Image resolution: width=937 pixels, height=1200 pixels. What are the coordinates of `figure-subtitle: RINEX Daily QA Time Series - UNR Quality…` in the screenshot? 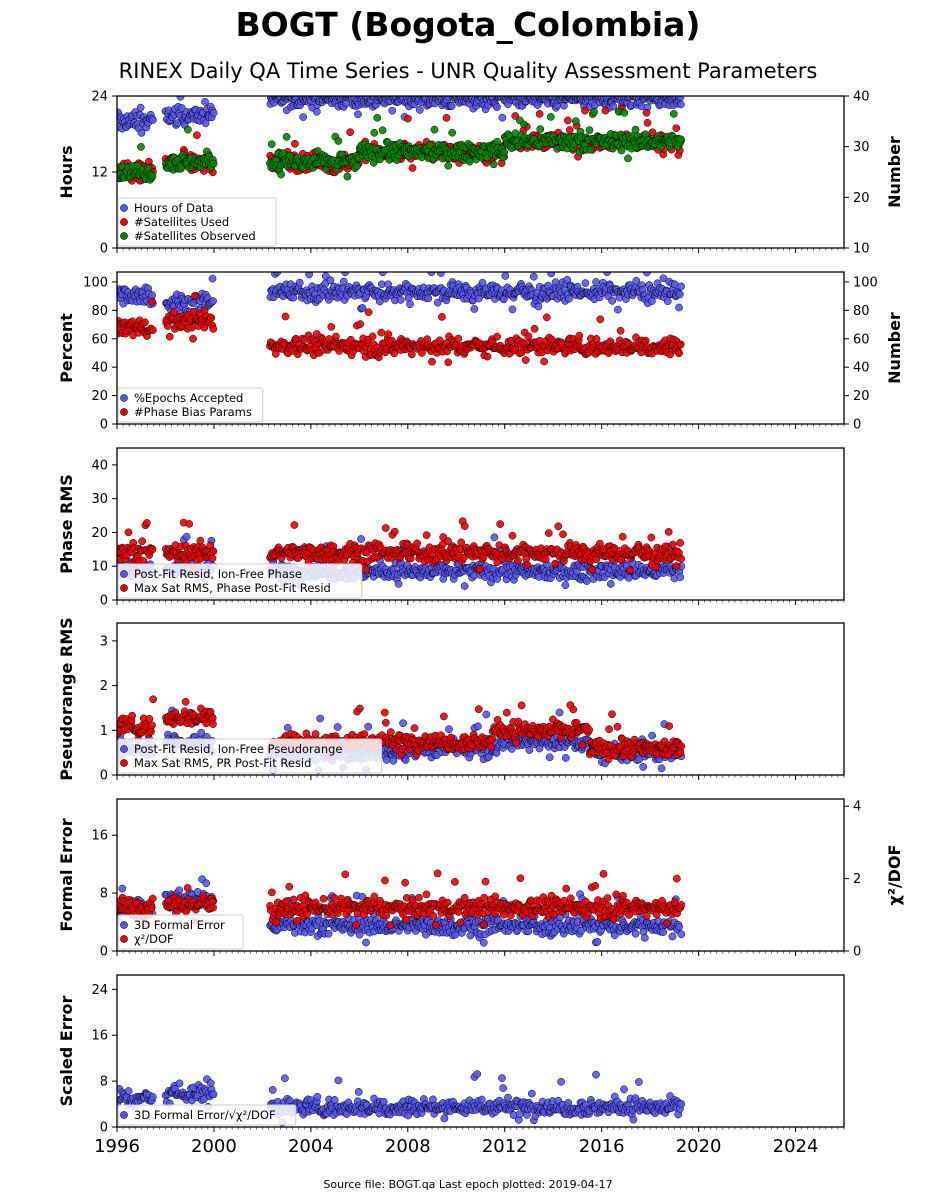 It's located at (468, 71).